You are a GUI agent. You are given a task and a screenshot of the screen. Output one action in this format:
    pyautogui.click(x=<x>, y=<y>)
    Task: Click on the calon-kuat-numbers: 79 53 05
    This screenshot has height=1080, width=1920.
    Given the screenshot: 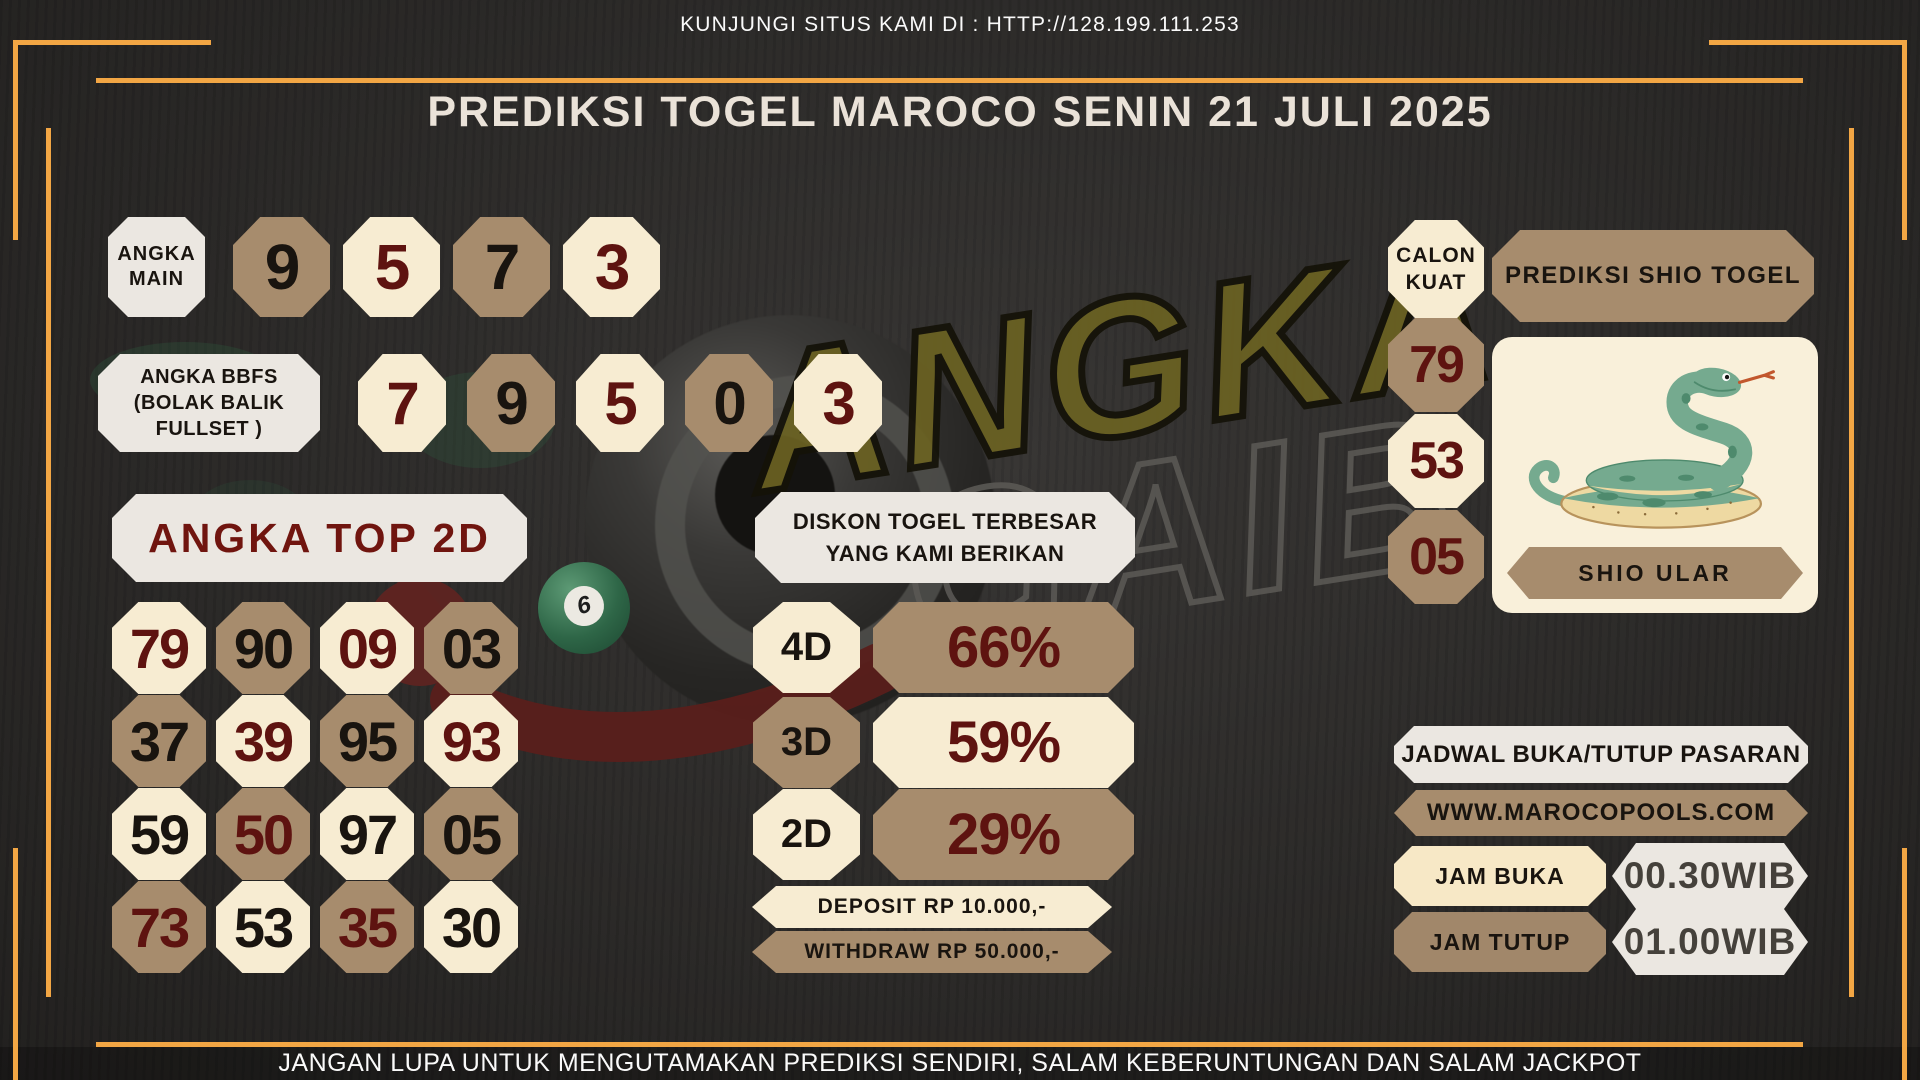 What is the action you would take?
    pyautogui.click(x=1436, y=461)
    